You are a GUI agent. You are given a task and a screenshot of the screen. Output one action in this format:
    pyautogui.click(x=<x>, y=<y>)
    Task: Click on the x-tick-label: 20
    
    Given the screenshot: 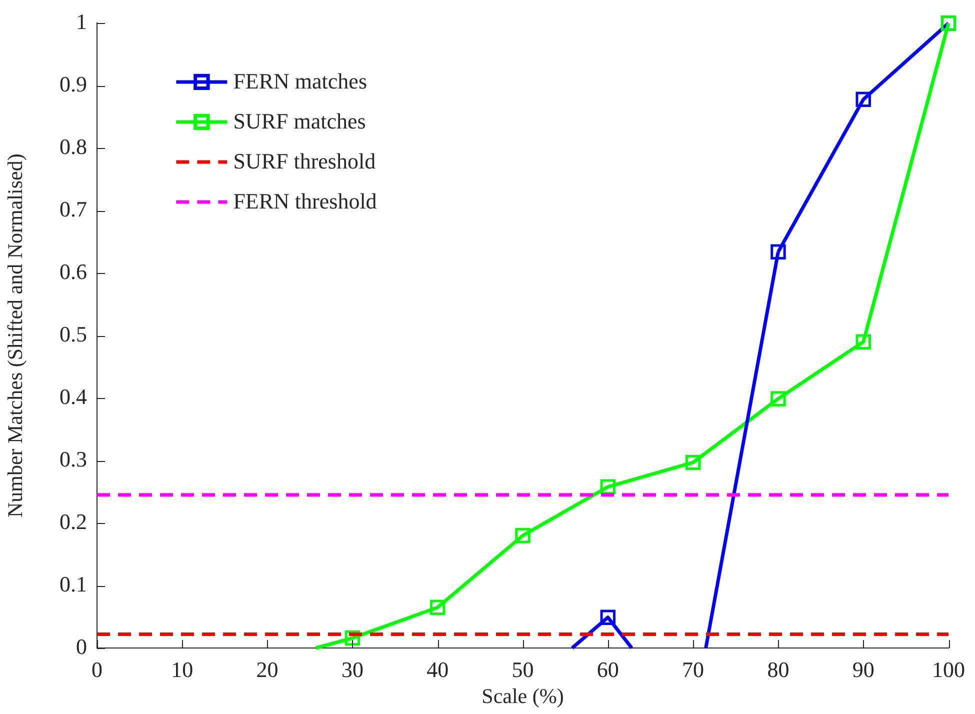 What is the action you would take?
    pyautogui.click(x=267, y=669)
    